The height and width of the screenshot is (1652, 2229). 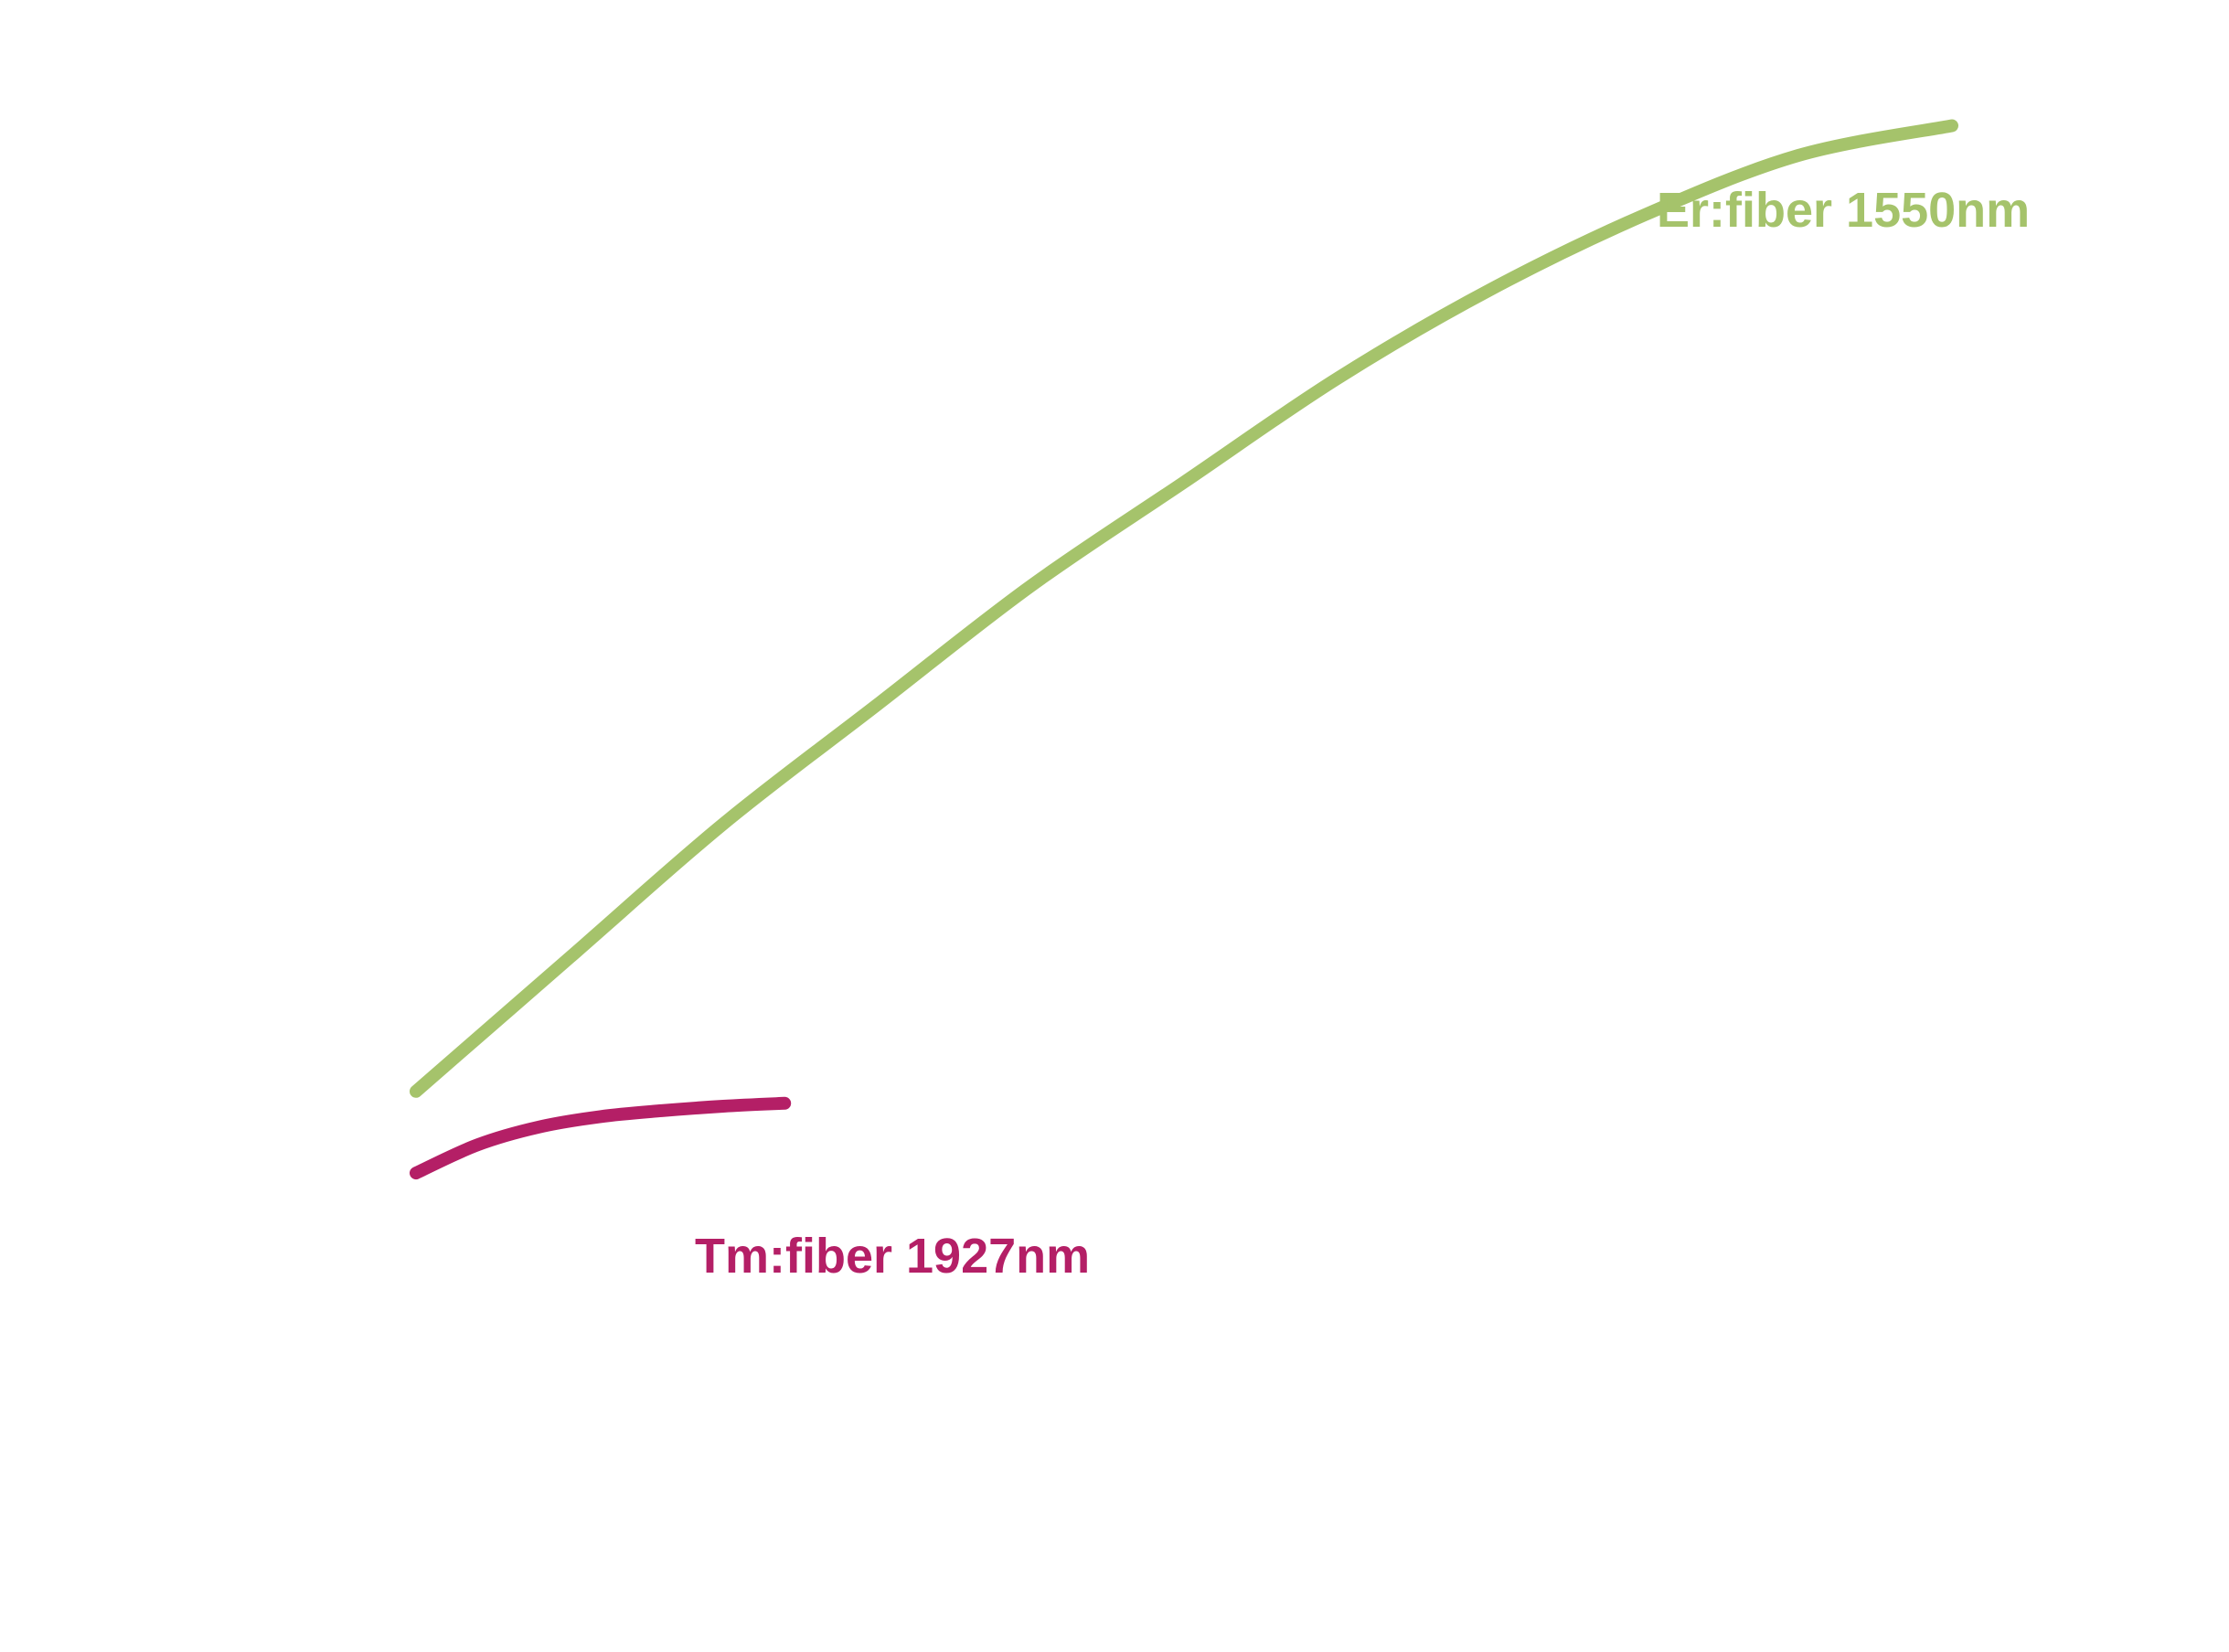 What do you see at coordinates (601, 1138) in the screenshot?
I see `series-line-tm-fiber` at bounding box center [601, 1138].